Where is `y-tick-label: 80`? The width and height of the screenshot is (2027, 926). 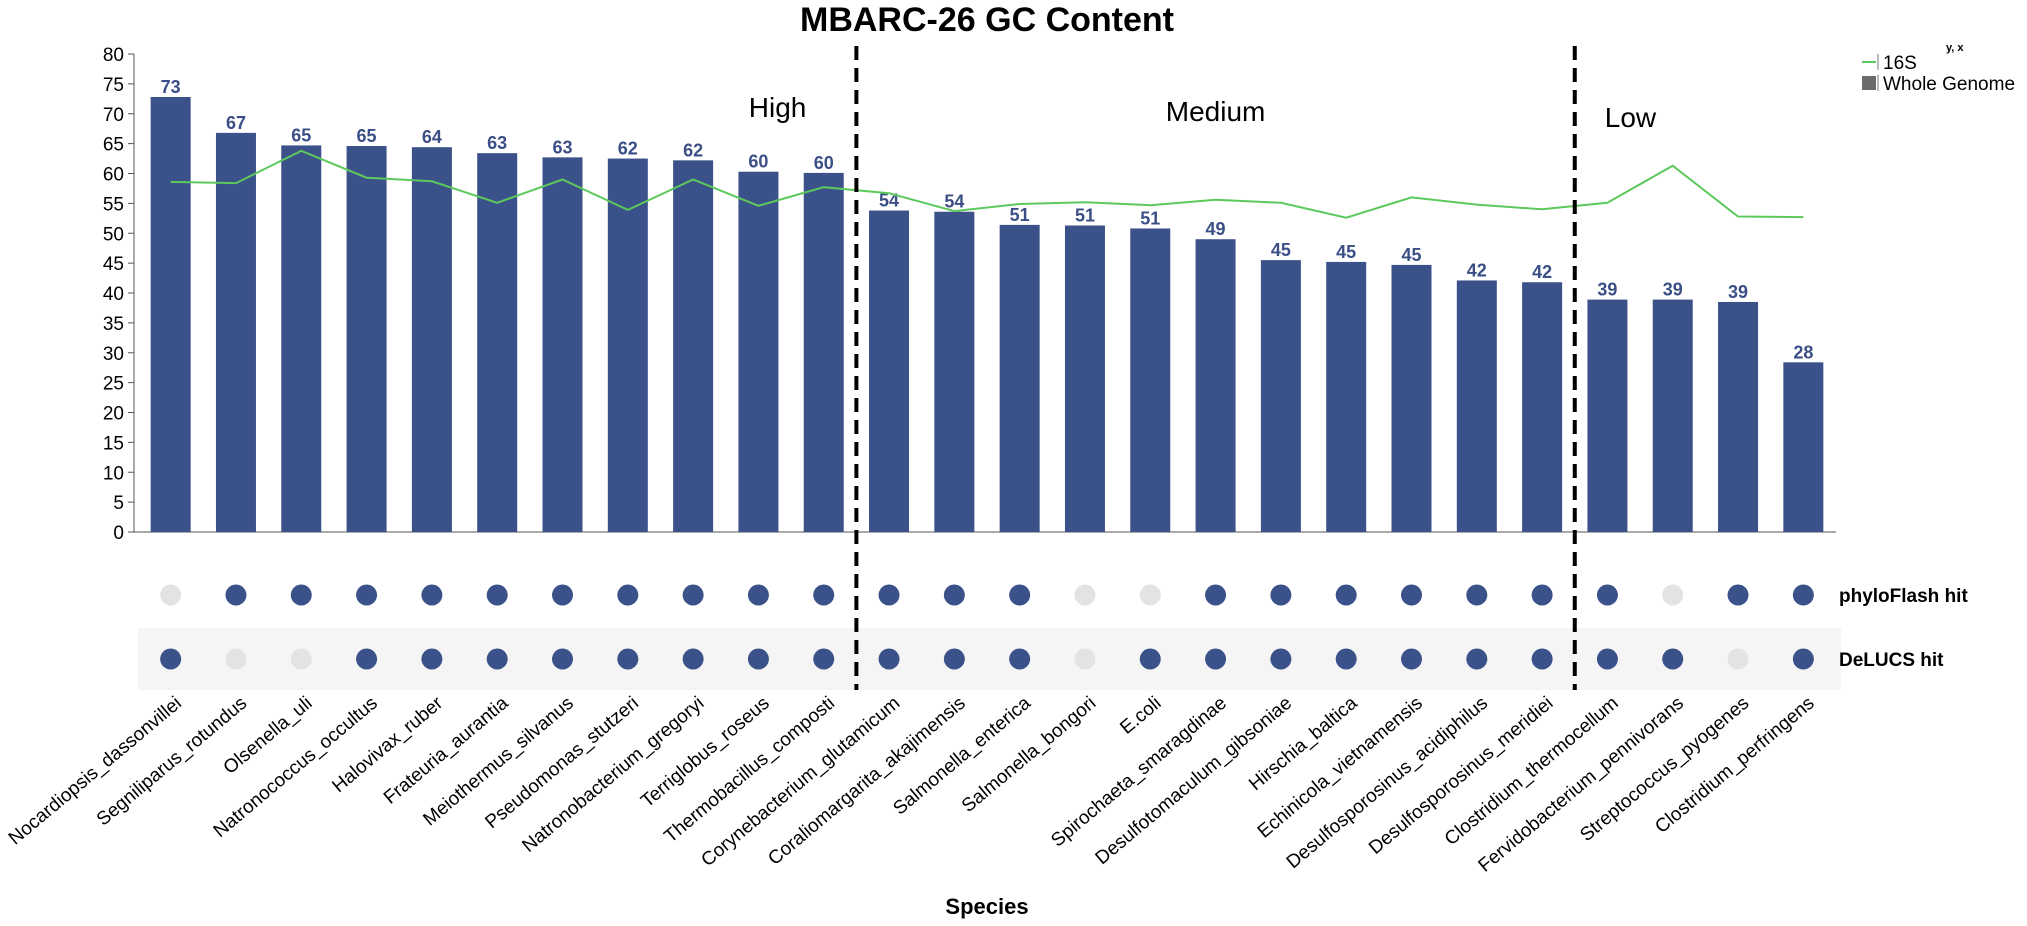 y-tick-label: 80 is located at coordinates (113, 55).